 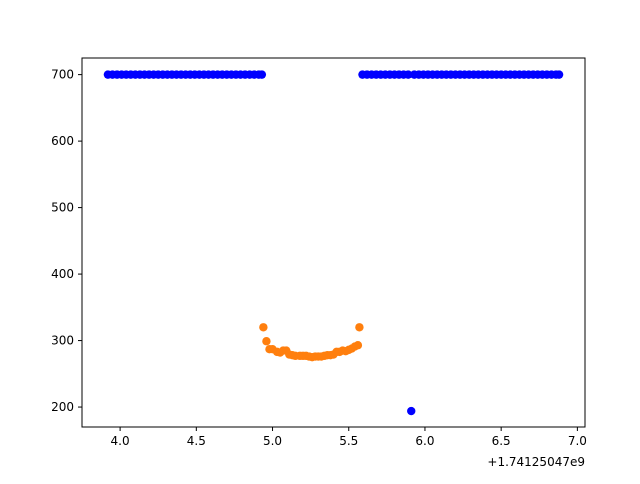 What do you see at coordinates (272, 441) in the screenshot?
I see `x-tick-label: 5.0` at bounding box center [272, 441].